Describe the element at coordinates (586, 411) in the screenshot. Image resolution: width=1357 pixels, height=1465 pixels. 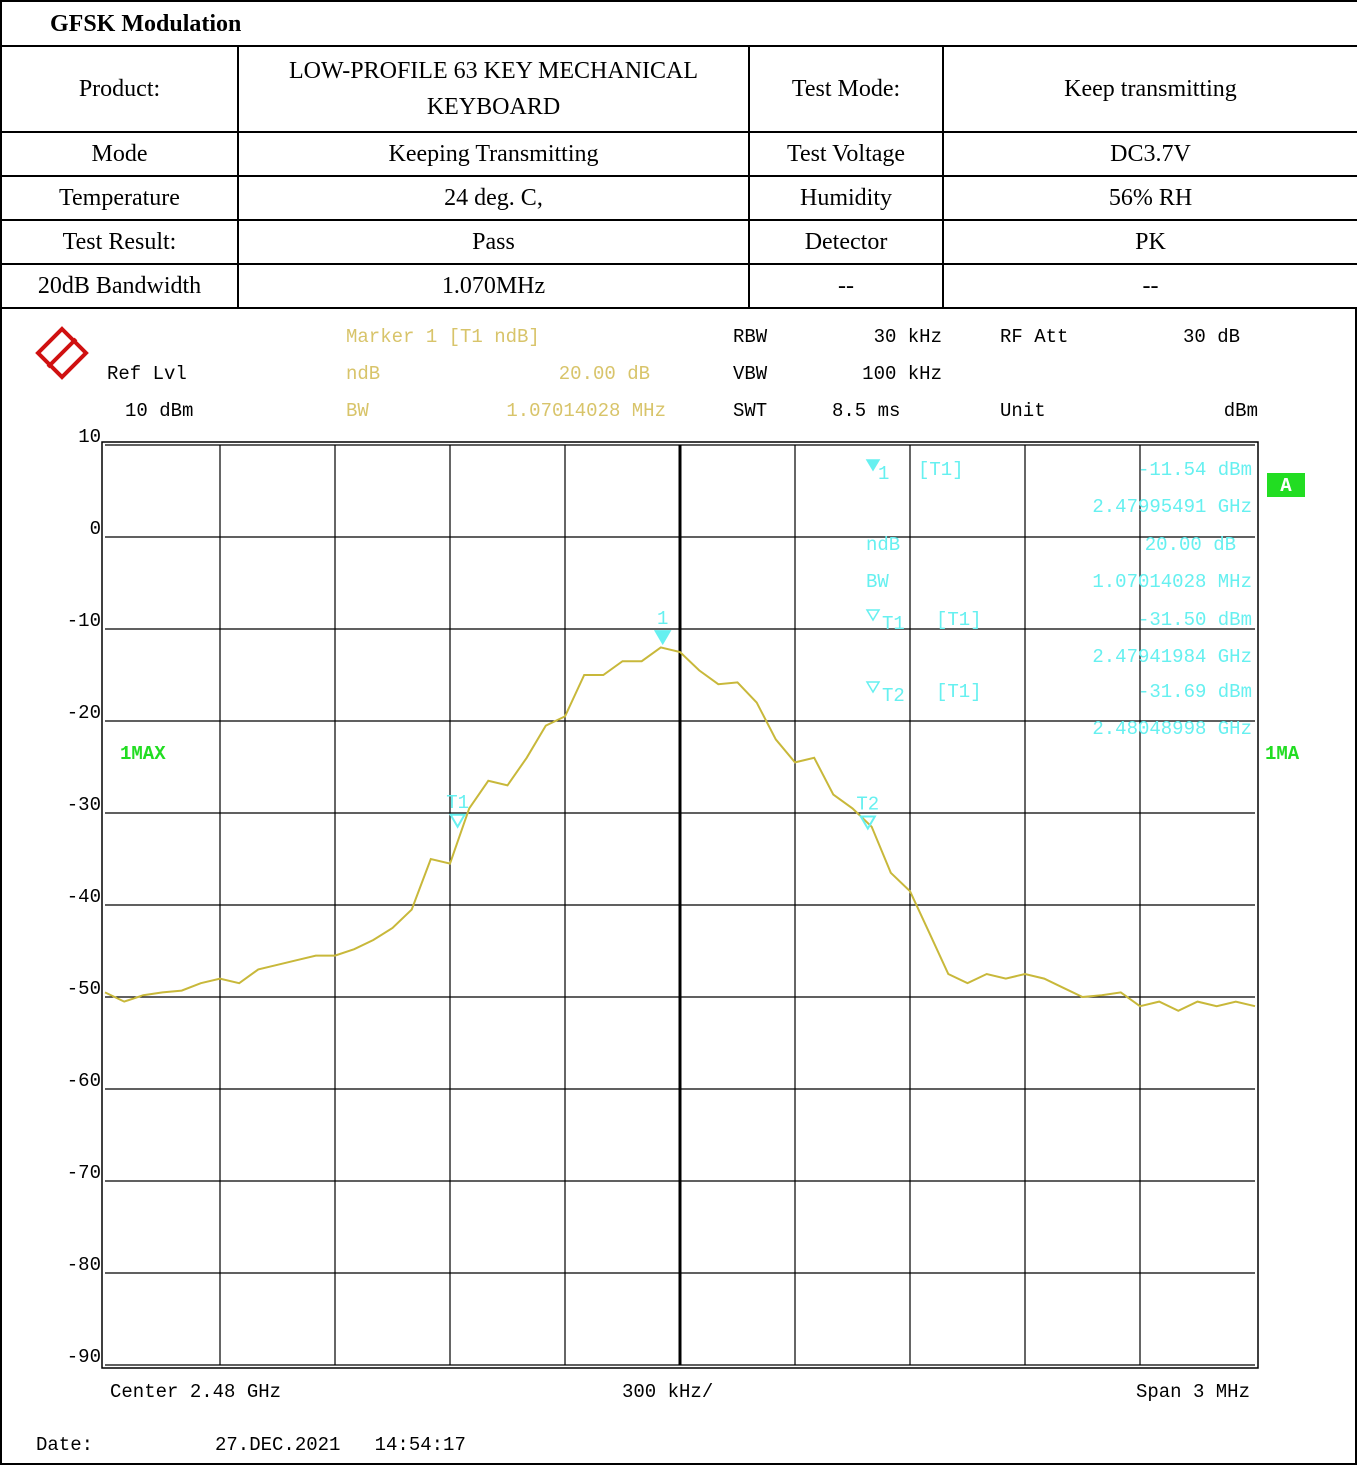
I see `header-text: 1.07014028 MHz` at that location.